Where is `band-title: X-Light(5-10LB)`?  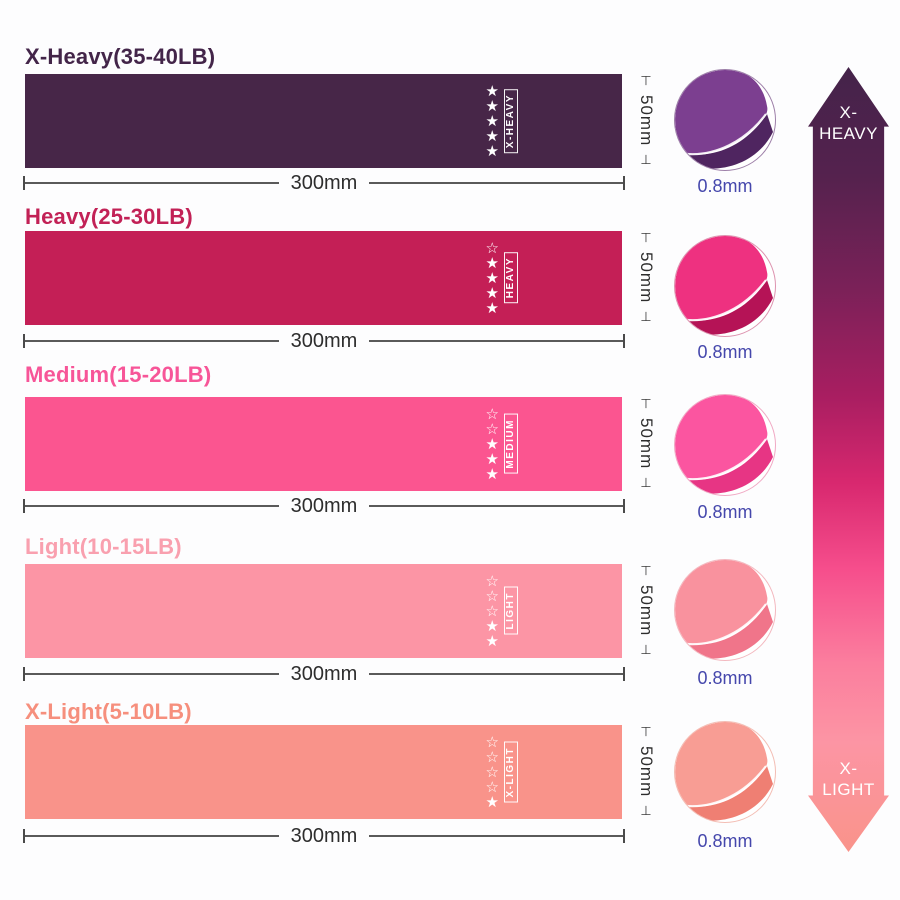 band-title: X-Light(5-10LB) is located at coordinates (108, 711).